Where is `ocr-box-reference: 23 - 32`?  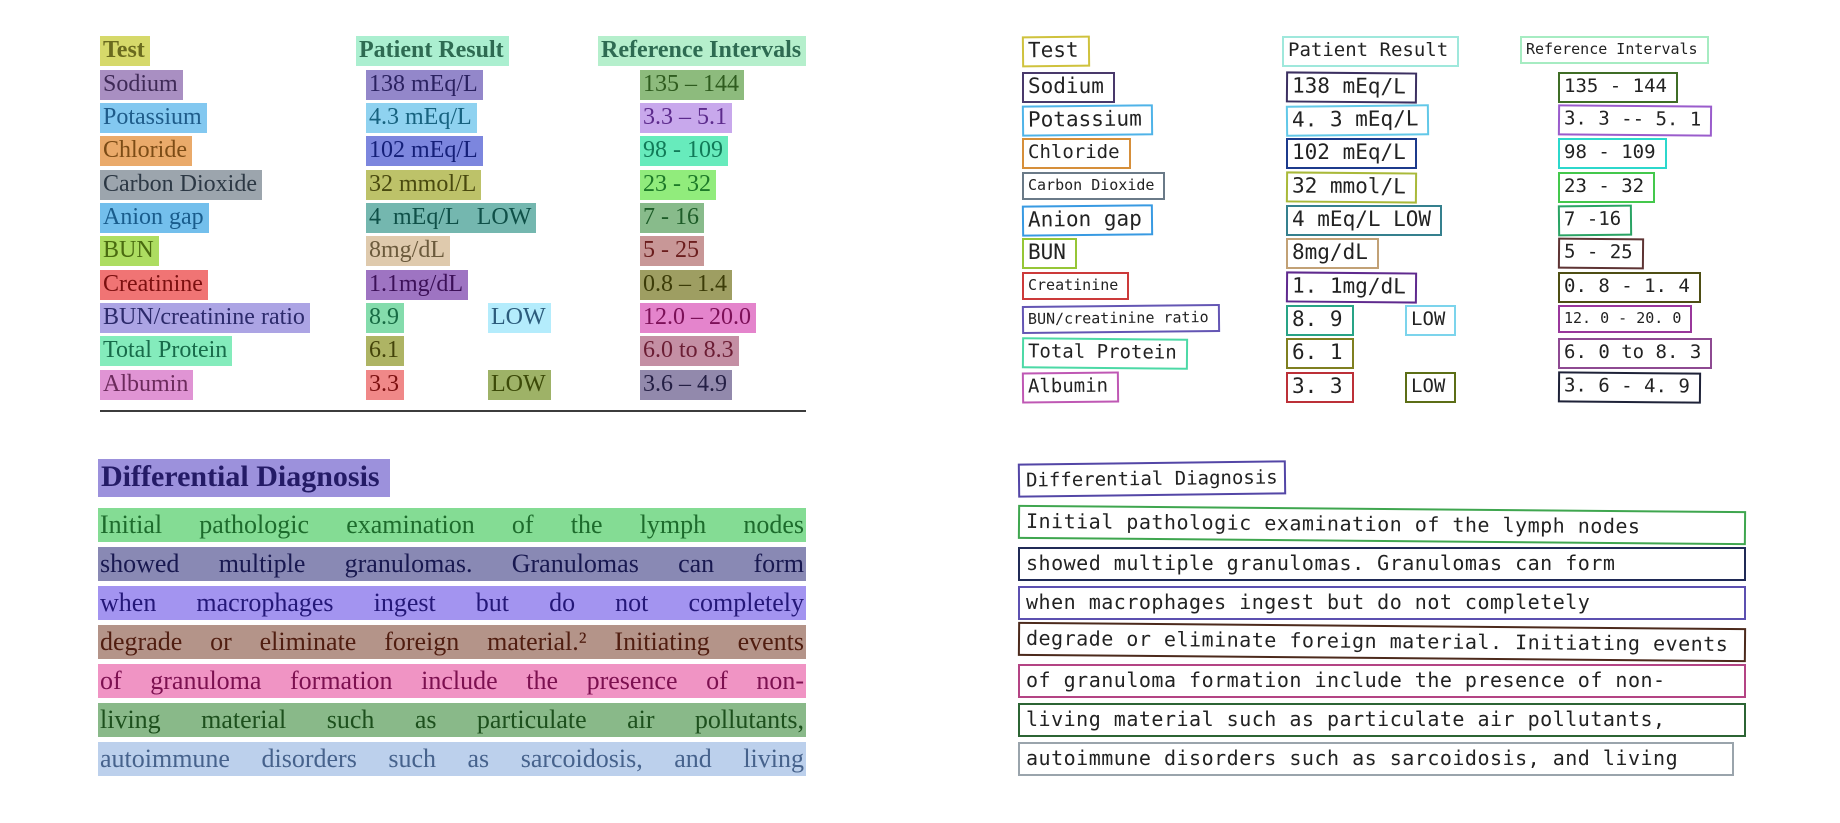
ocr-box-reference: 23 - 32 is located at coordinates (1607, 187).